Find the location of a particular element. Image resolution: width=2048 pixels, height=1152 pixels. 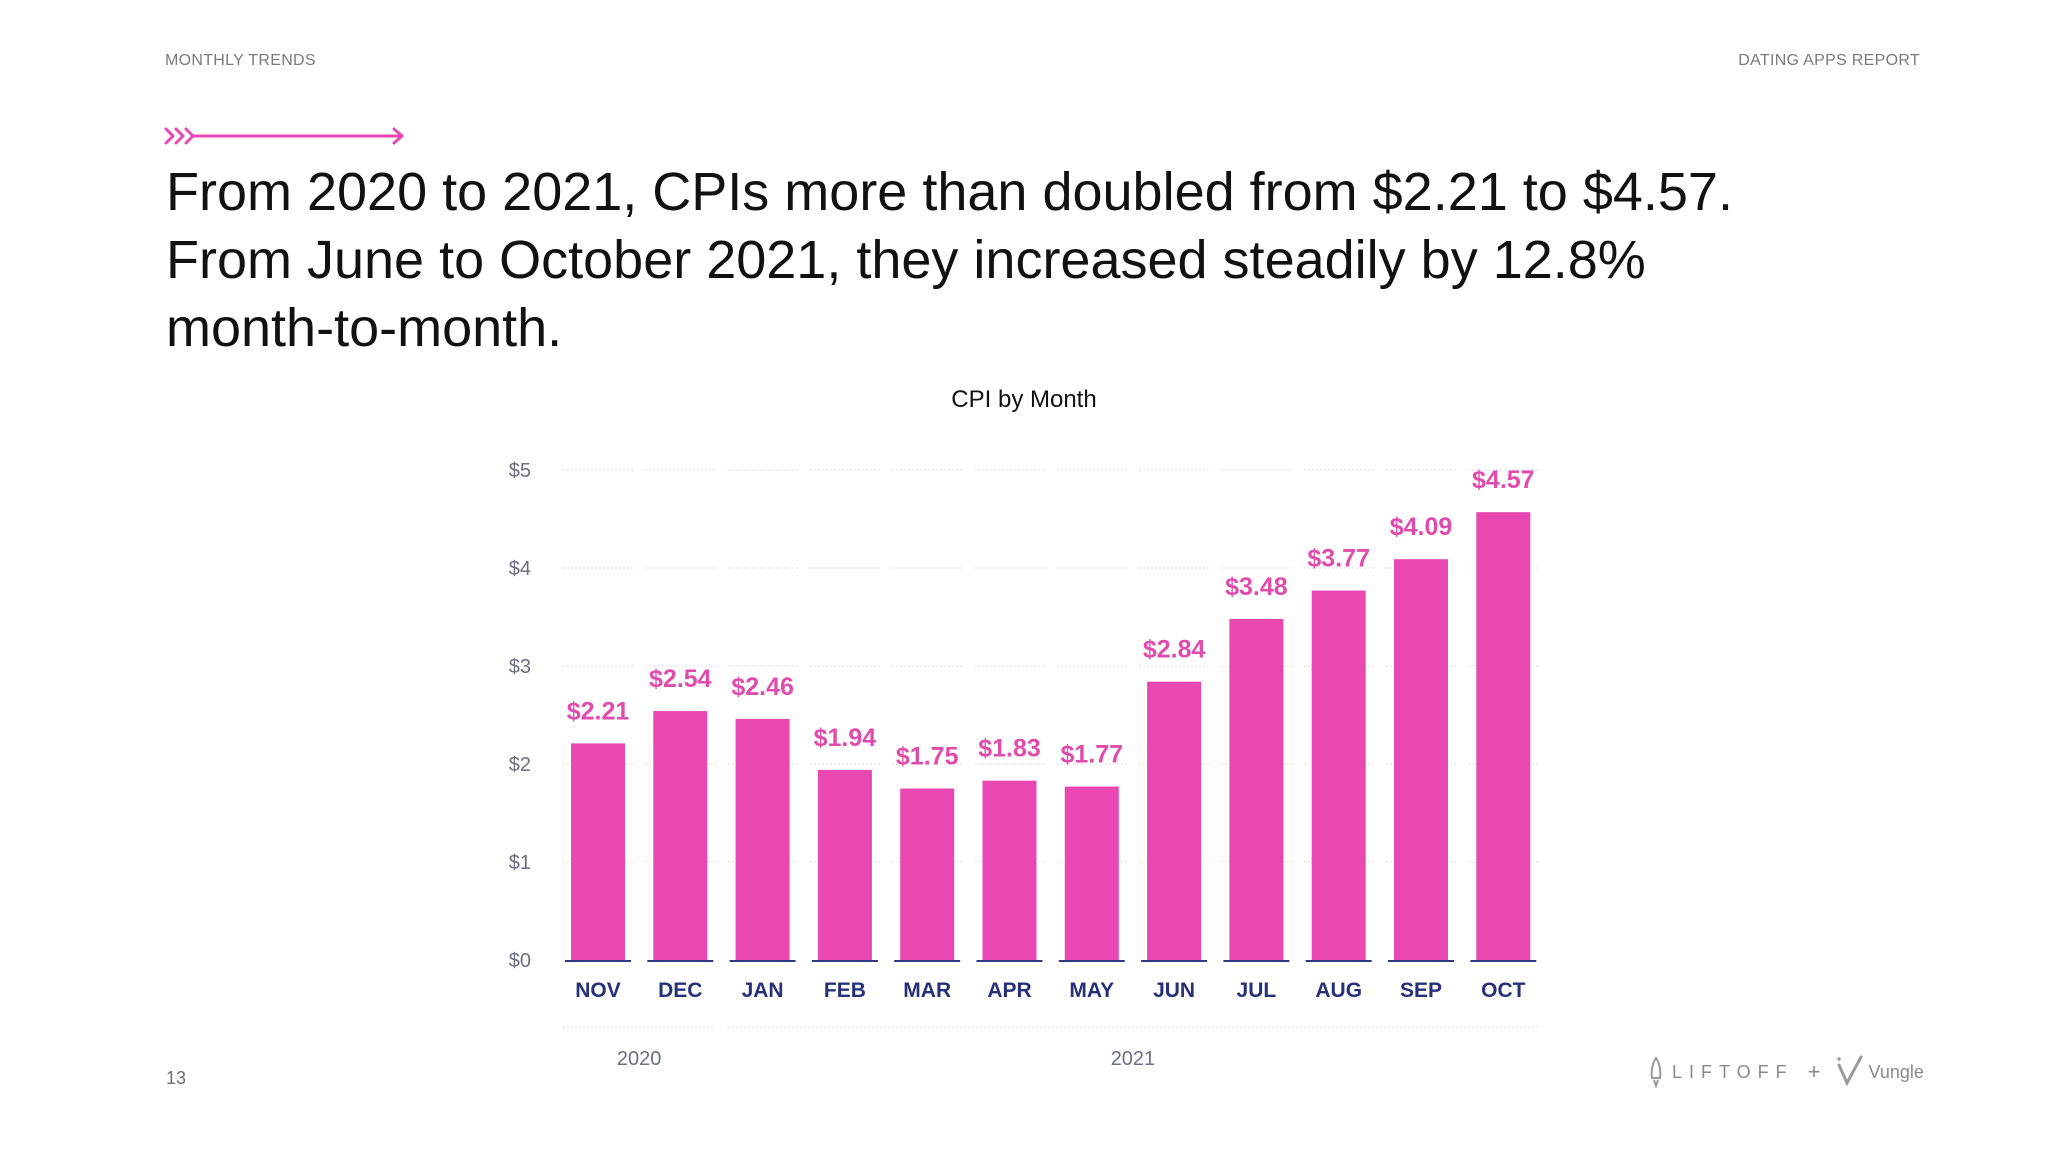

month-label: JUN is located at coordinates (1174, 990).